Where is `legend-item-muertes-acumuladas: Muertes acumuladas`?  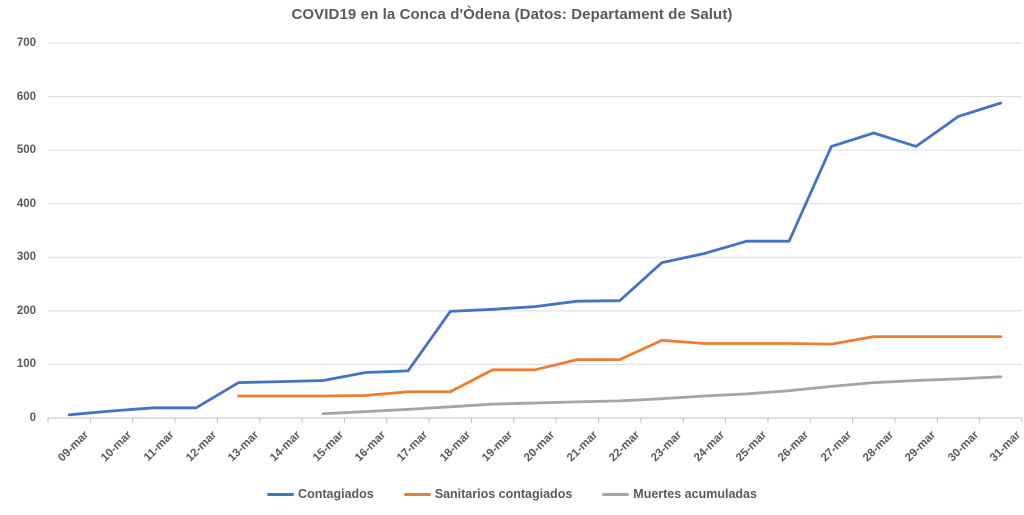 legend-item-muertes-acumuladas: Muertes acumuladas is located at coordinates (679, 494).